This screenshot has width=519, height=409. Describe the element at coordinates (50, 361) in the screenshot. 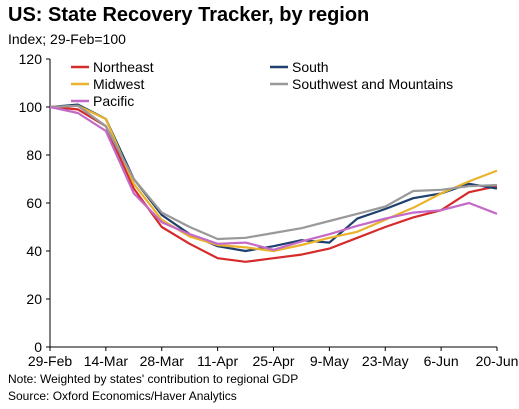

I see `x-tick-label: 29-Feb` at that location.